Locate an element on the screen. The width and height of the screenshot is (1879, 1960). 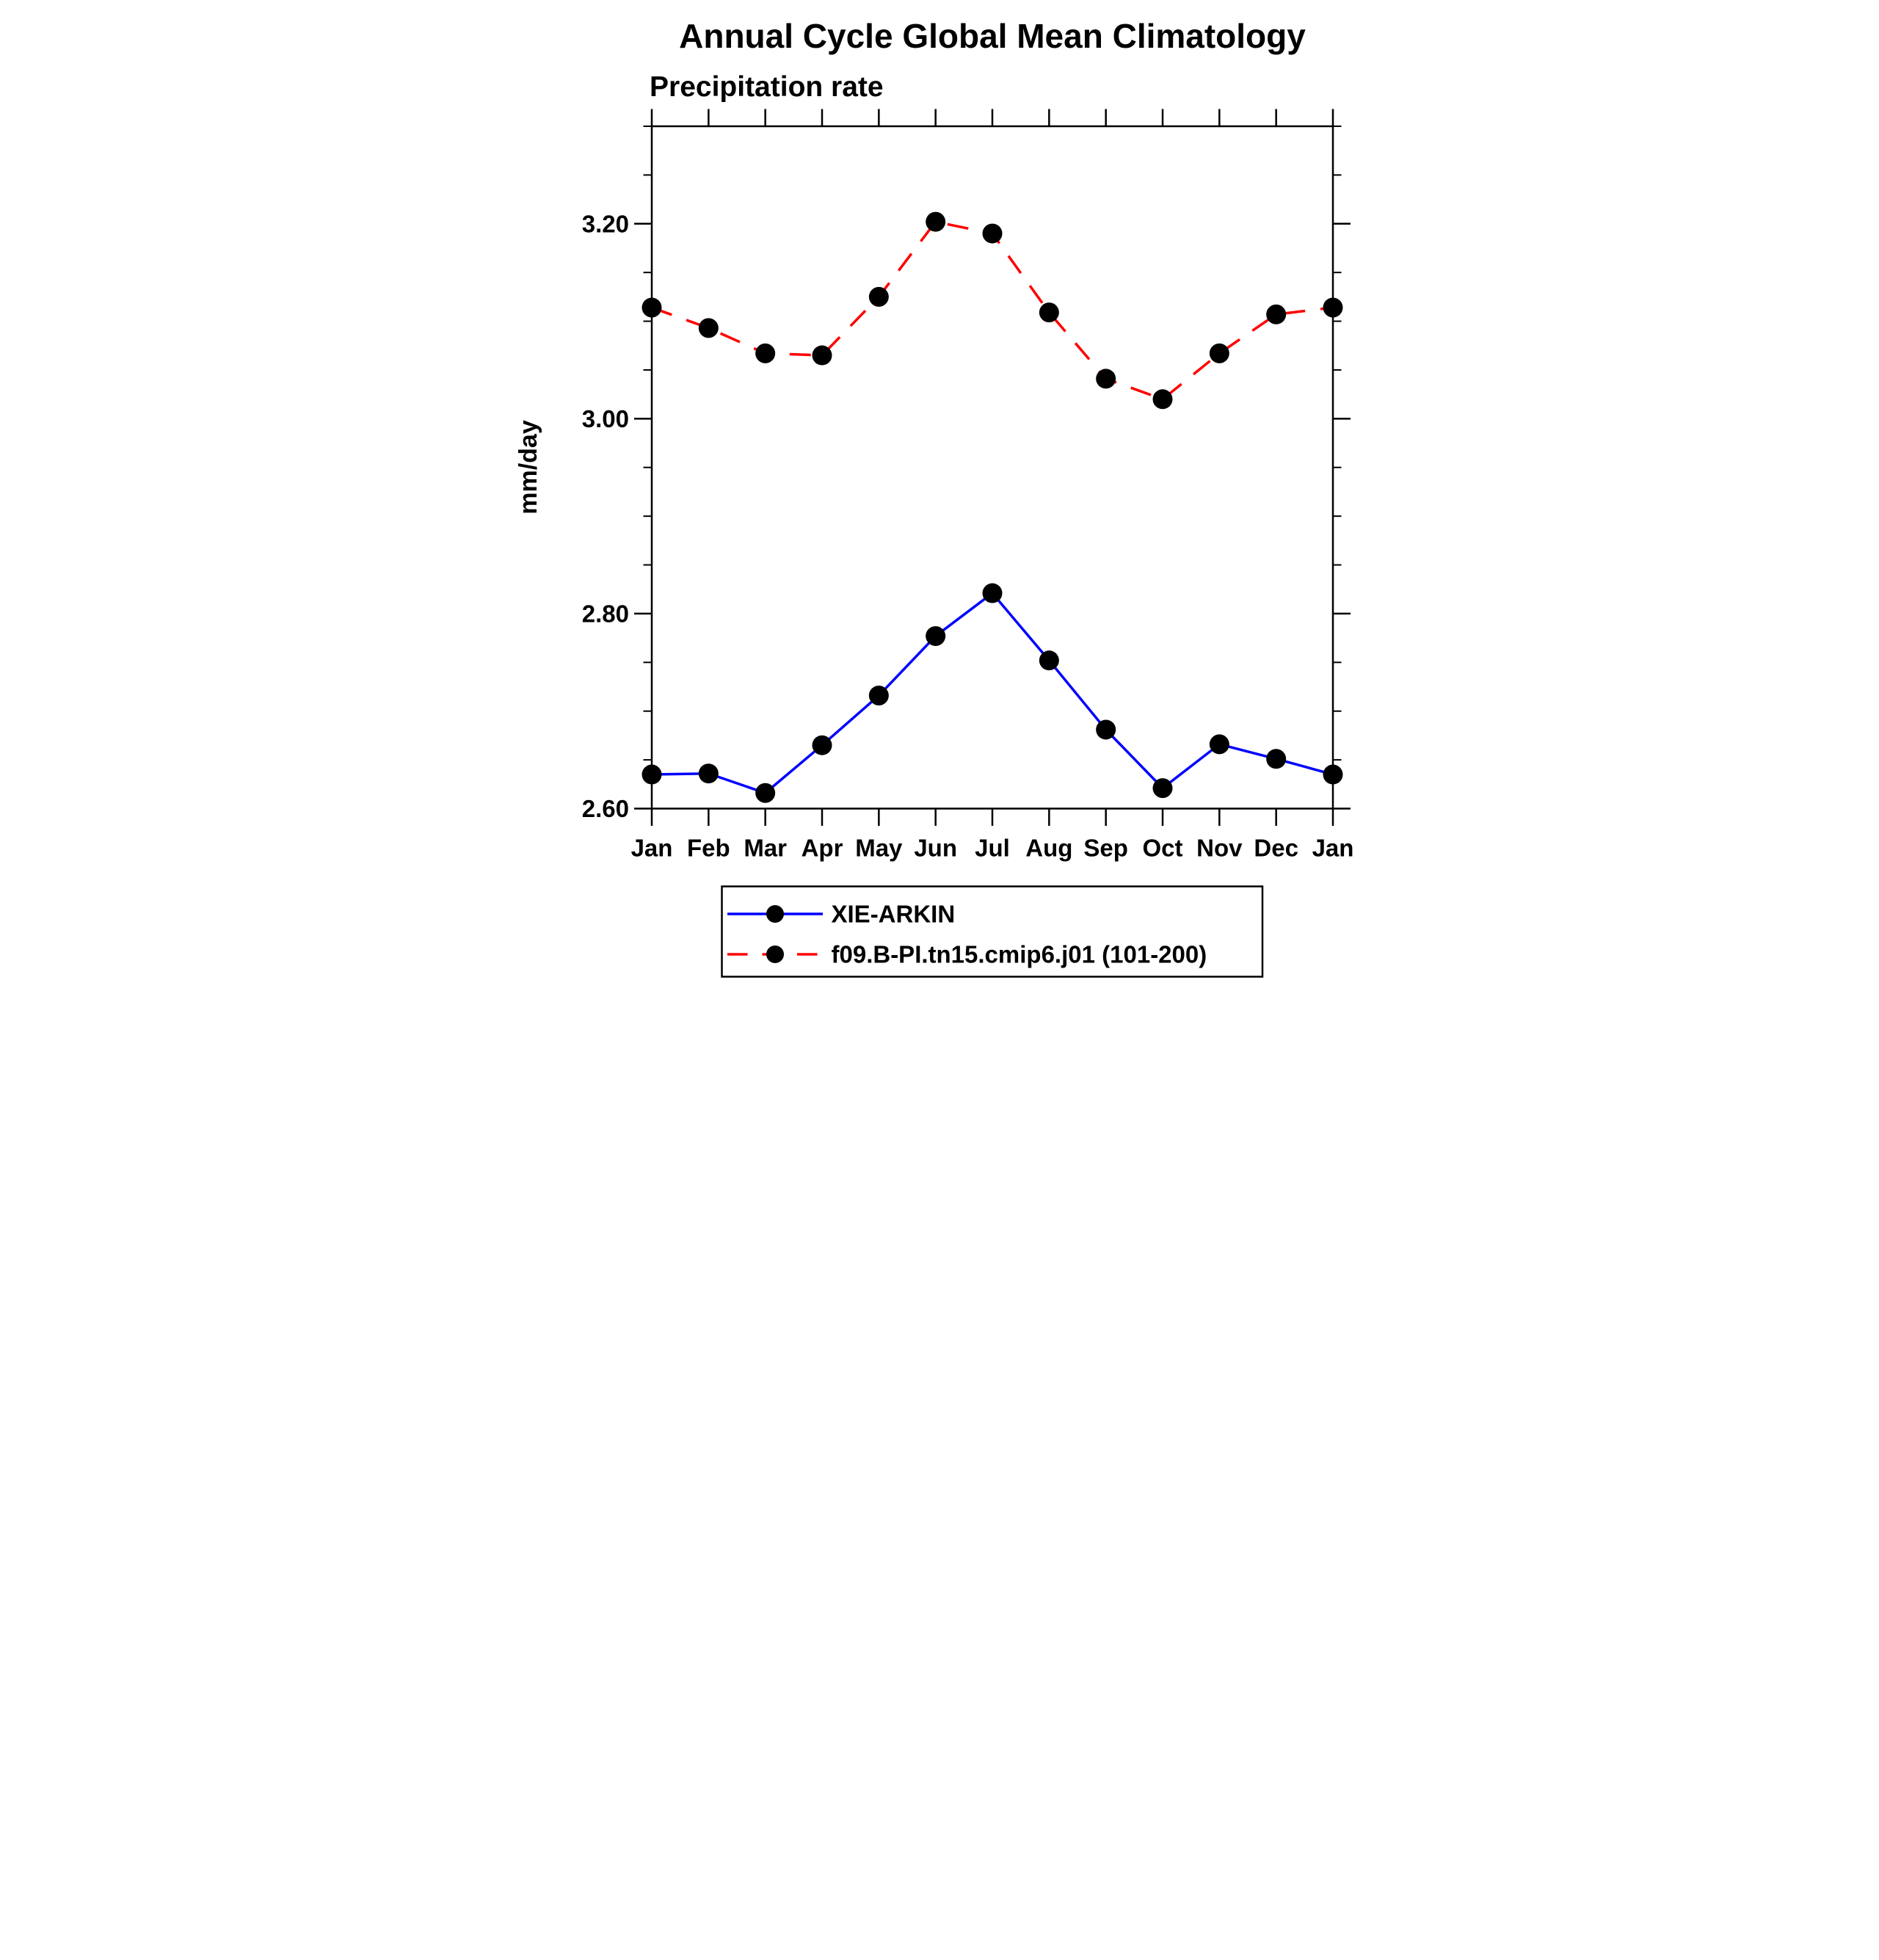
series-line-xie-arkin is located at coordinates (992, 693).